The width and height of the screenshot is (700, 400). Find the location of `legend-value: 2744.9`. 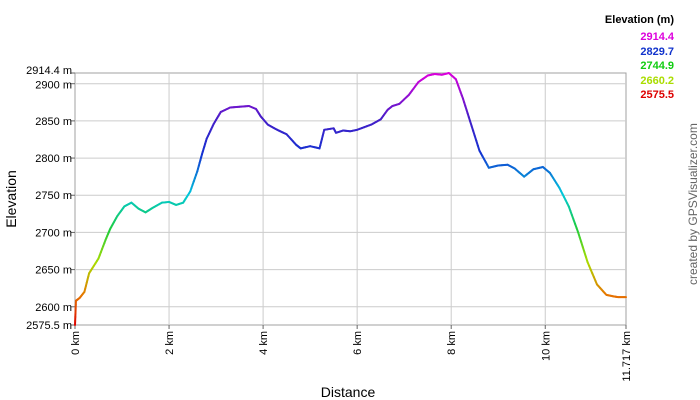

legend-value: 2744.9 is located at coordinates (657, 66).